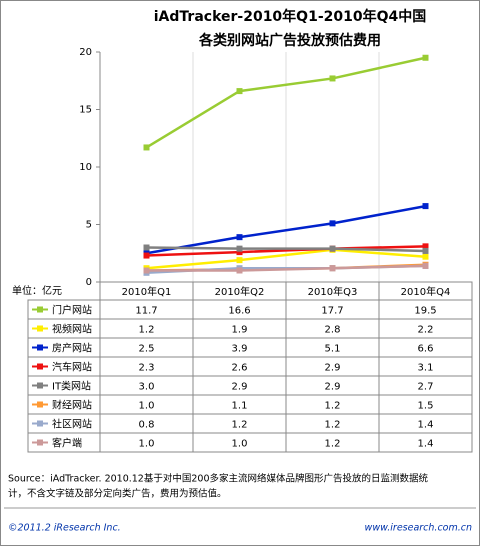  I want to click on legend-label: 门户网站, so click(72, 310).